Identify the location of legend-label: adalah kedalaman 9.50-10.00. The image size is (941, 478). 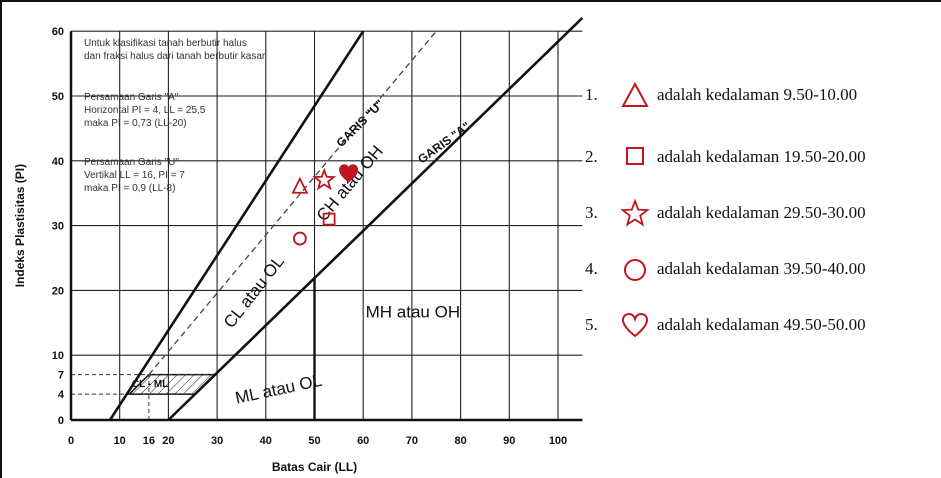
(757, 94).